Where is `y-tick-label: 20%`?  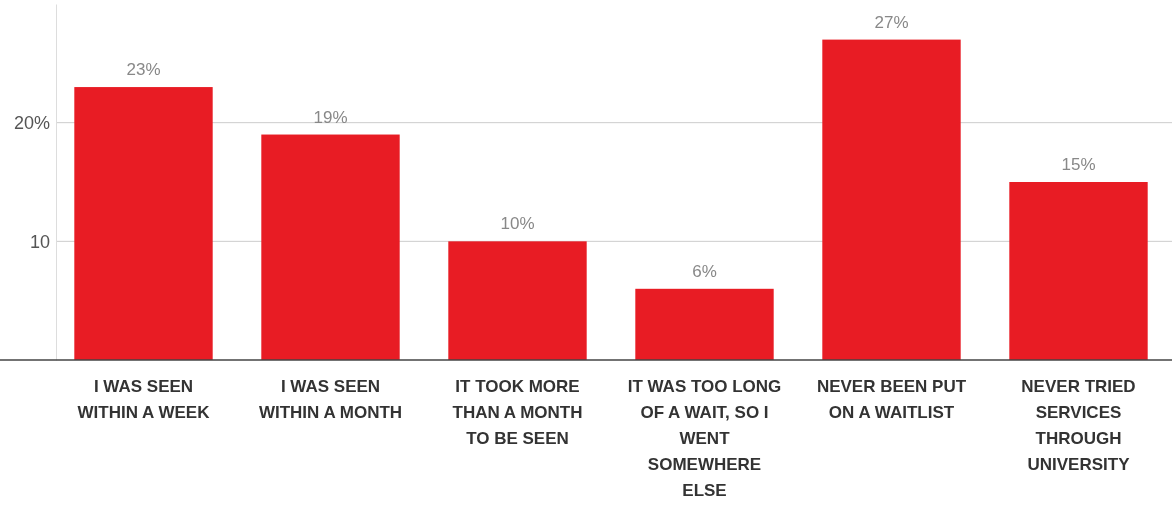 y-tick-label: 20% is located at coordinates (31, 122).